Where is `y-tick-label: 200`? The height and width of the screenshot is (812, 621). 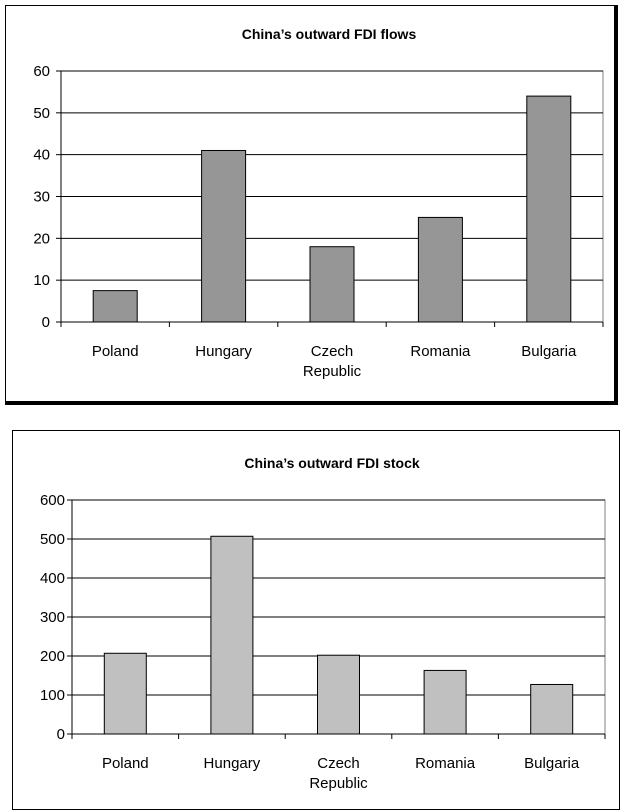
y-tick-label: 200 is located at coordinates (52, 656).